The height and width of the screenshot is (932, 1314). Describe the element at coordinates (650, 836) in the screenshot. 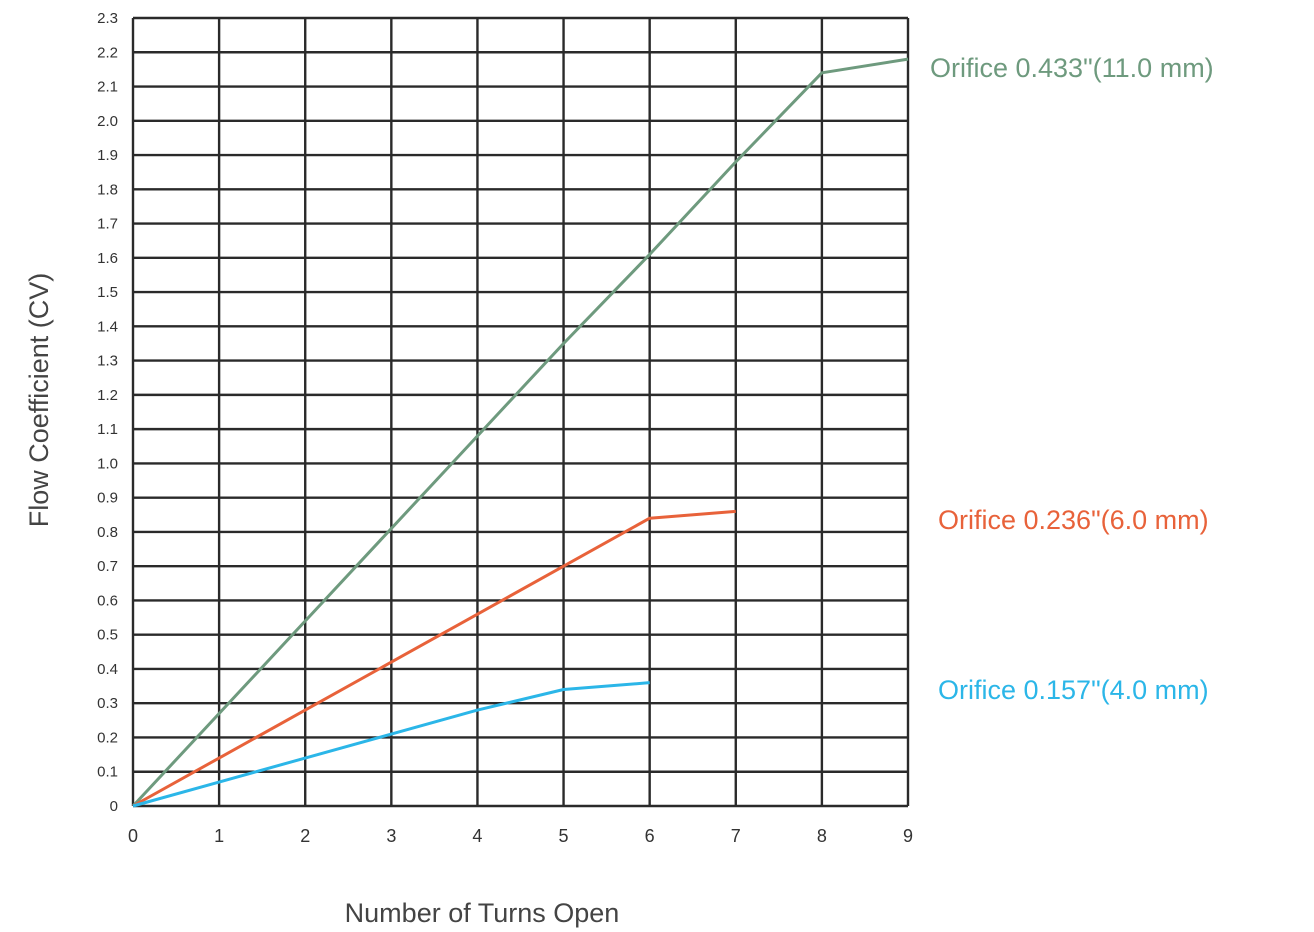

I see `x-tick-label: 6` at that location.